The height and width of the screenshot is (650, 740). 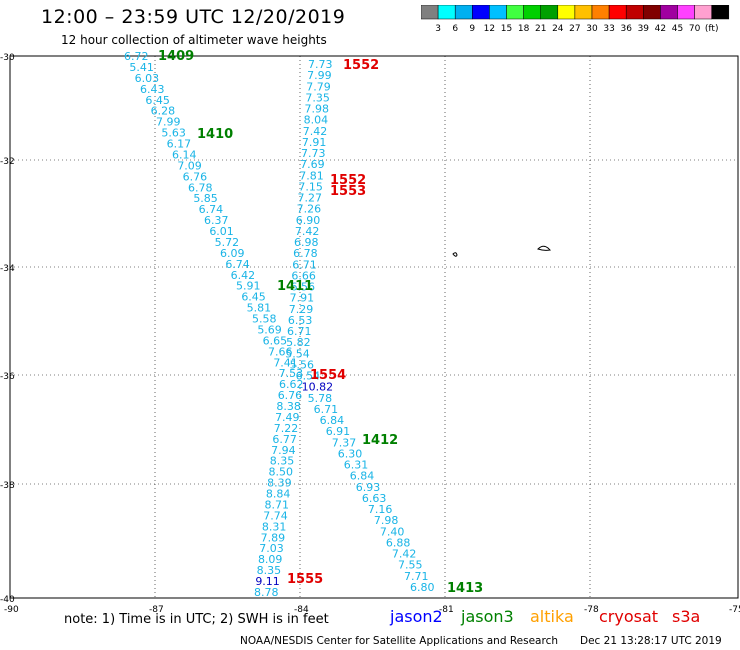 What do you see at coordinates (302, 364) in the screenshot?
I see `middle-track-value: 5.56` at bounding box center [302, 364].